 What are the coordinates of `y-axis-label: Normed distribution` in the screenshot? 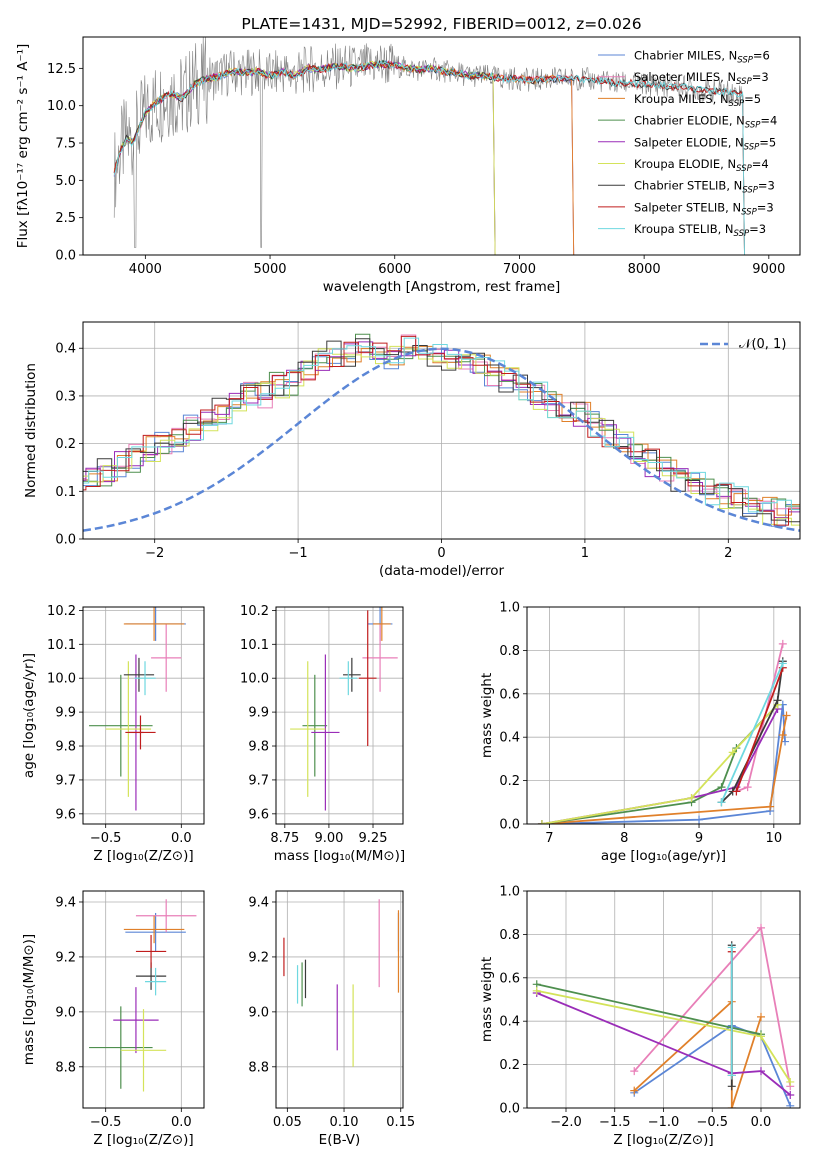 It's located at (31, 430).